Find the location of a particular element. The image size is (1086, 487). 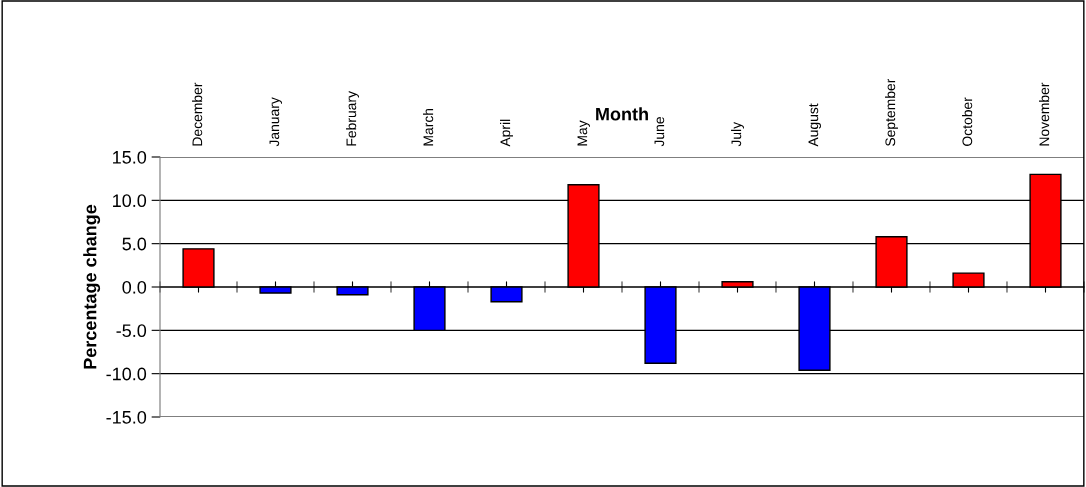

x-tick-label: January is located at coordinates (275, 122).